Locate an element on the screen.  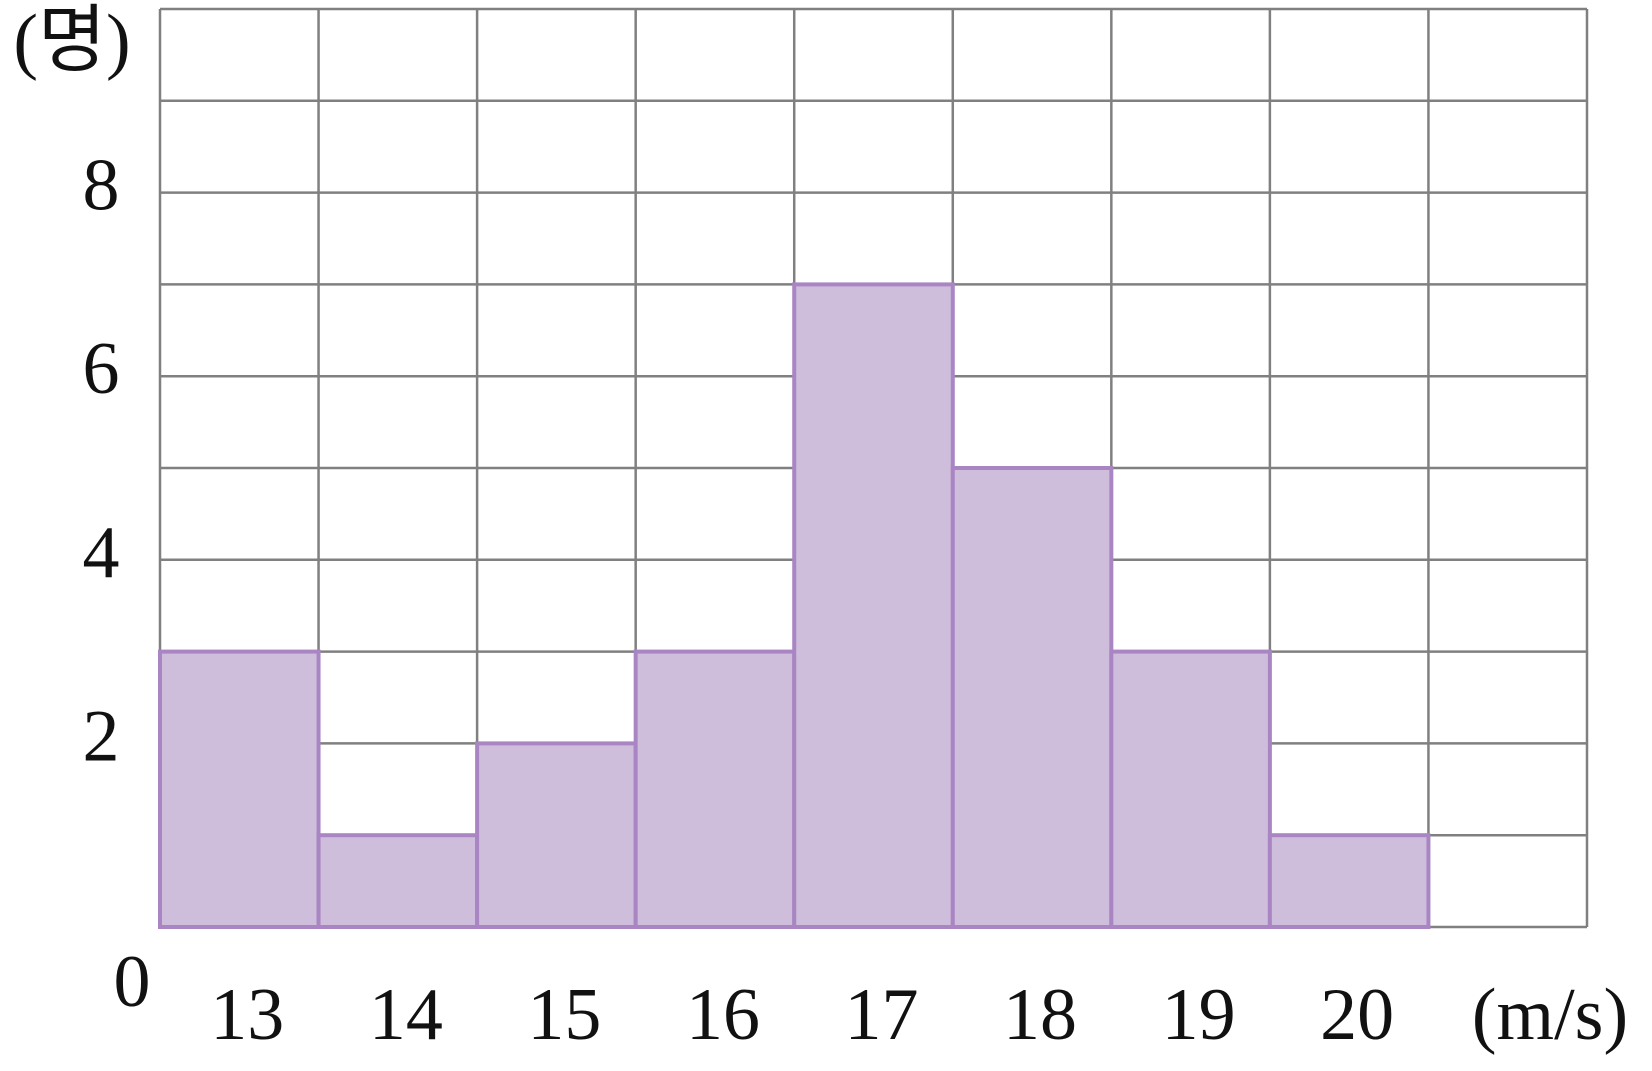
x-tick-label: 20 is located at coordinates (1357, 1015).